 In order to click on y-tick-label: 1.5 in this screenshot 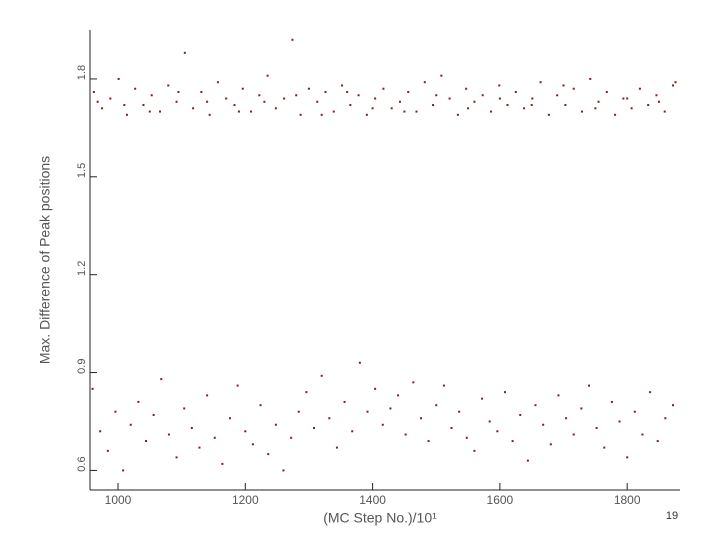, I will do `click(82, 170)`.